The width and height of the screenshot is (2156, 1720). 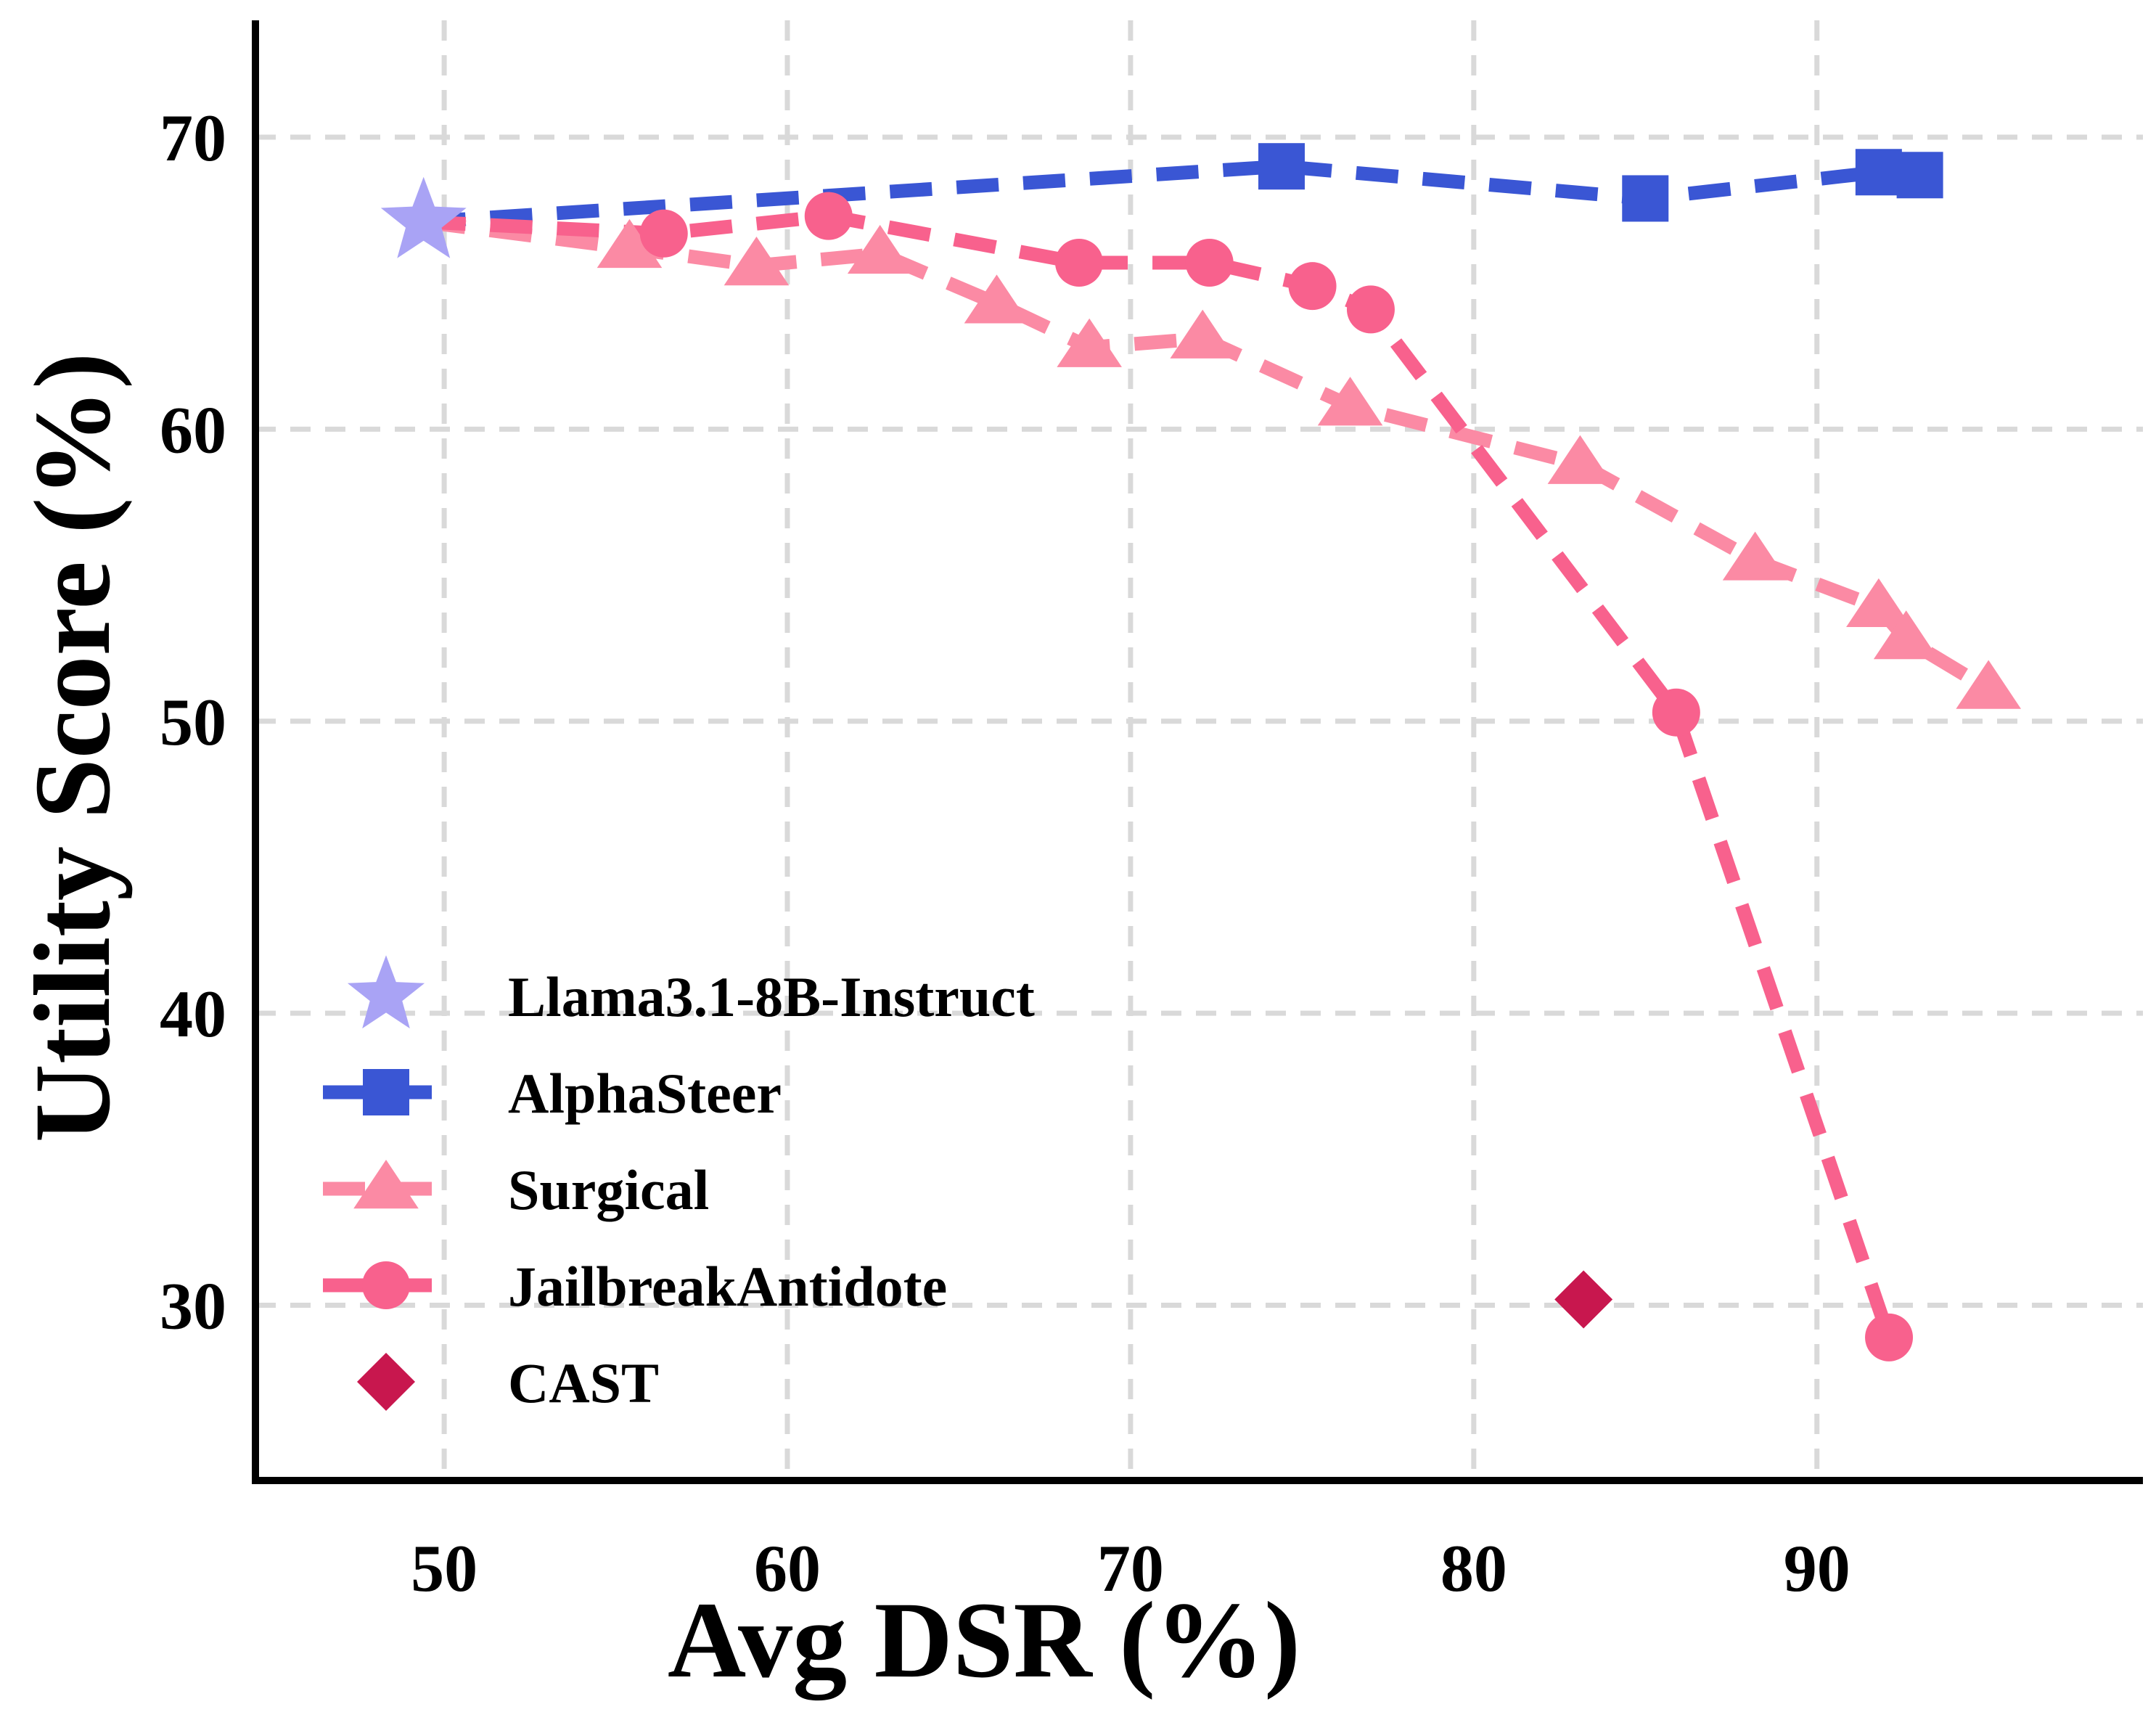 What do you see at coordinates (193, 138) in the screenshot?
I see `y-tick-label: 70` at bounding box center [193, 138].